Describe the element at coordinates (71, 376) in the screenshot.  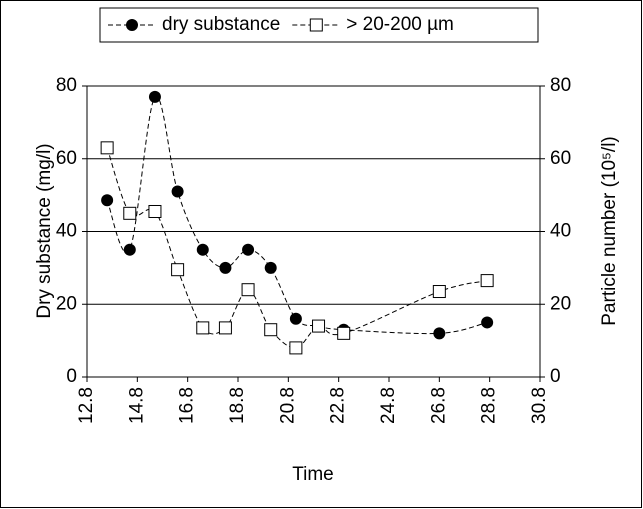
I see `y-tick-label: 0` at that location.